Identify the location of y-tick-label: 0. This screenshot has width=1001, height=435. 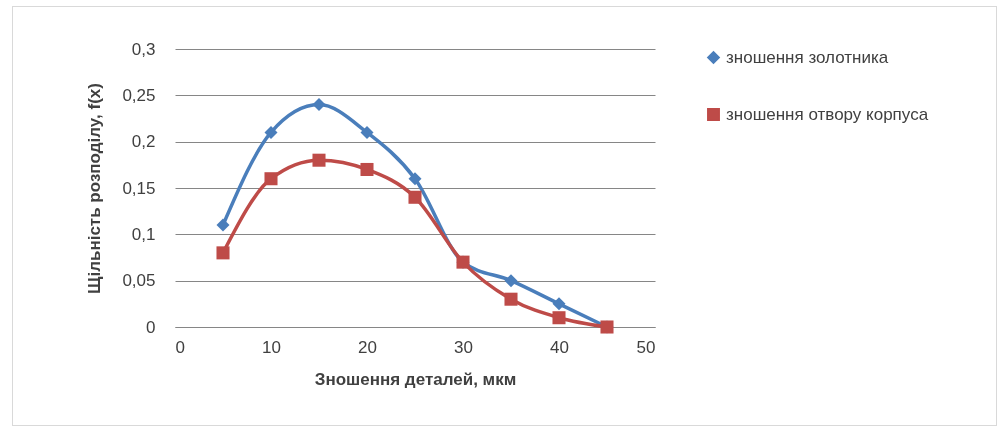
(151, 327).